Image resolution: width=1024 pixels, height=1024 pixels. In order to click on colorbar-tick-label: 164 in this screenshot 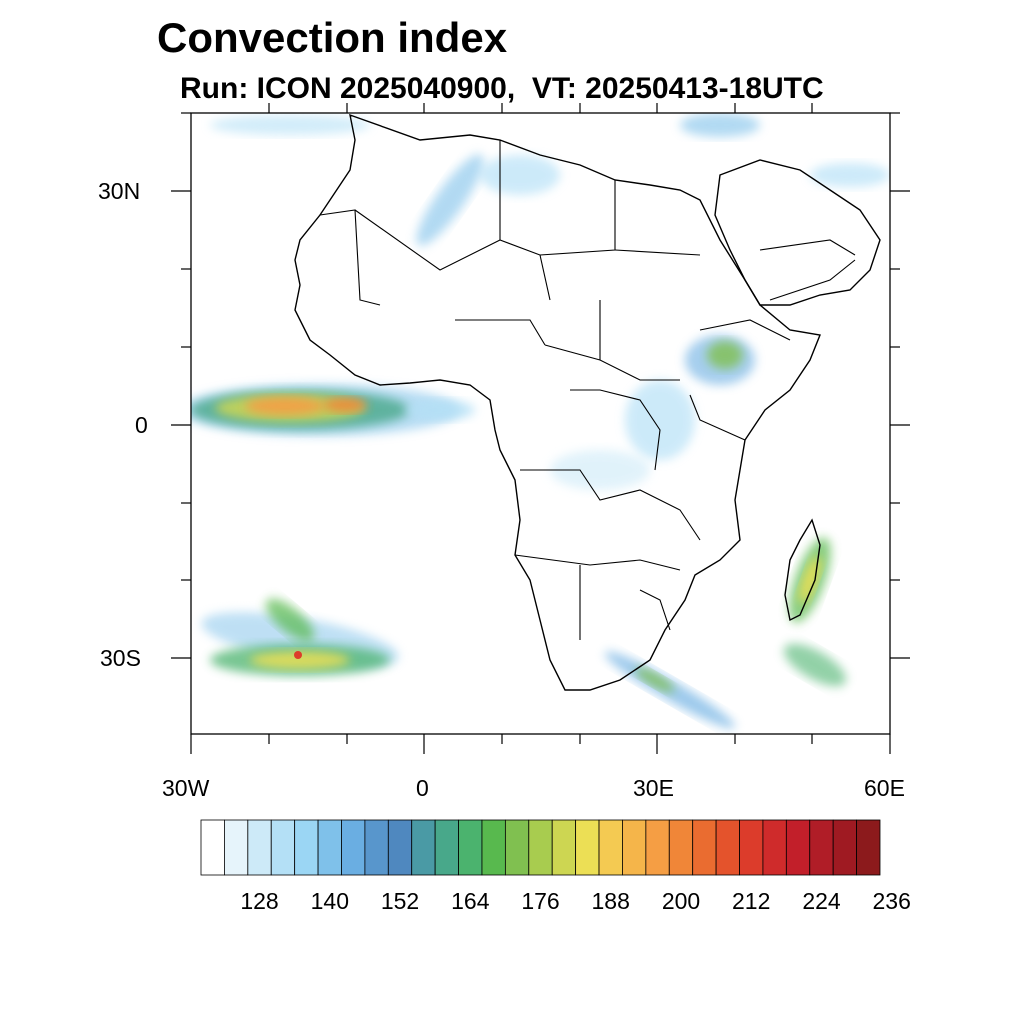, I will do `click(470, 901)`.